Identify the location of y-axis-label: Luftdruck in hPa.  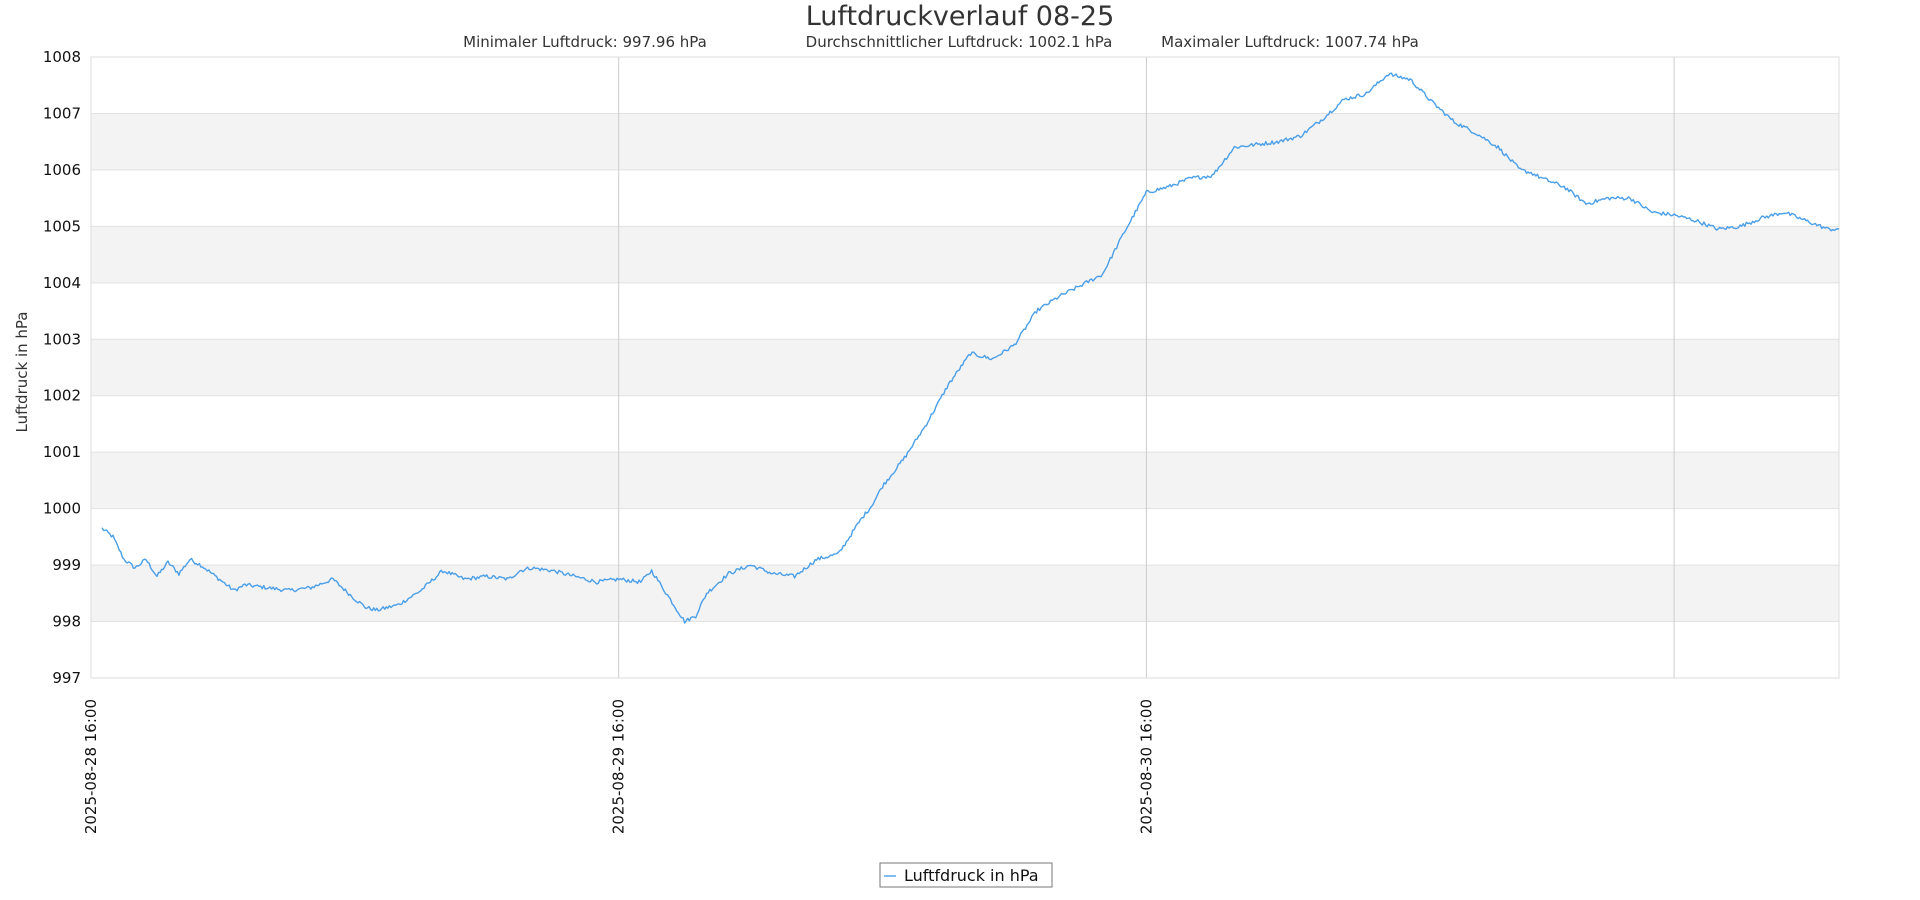
(22, 372).